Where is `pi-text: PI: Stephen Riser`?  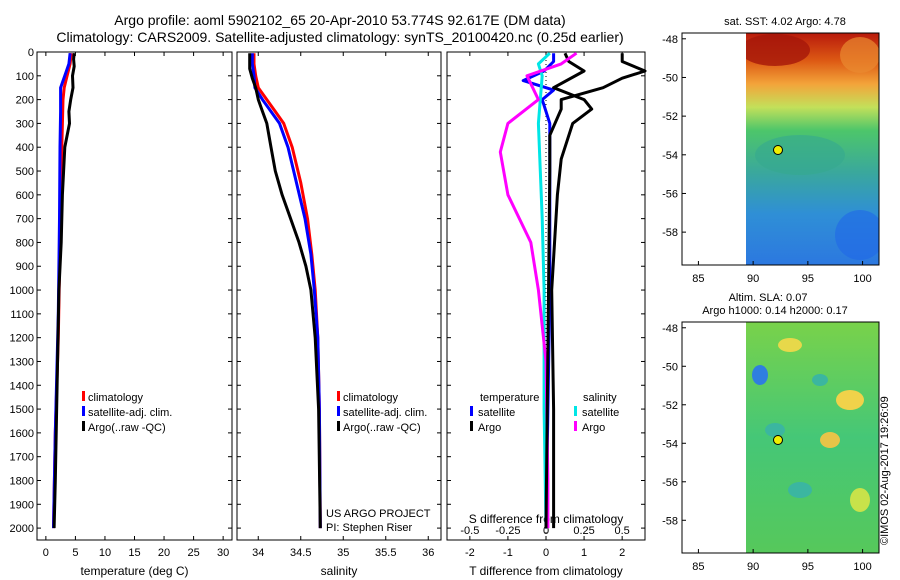
pi-text: PI: Stephen Riser is located at coordinates (369, 528).